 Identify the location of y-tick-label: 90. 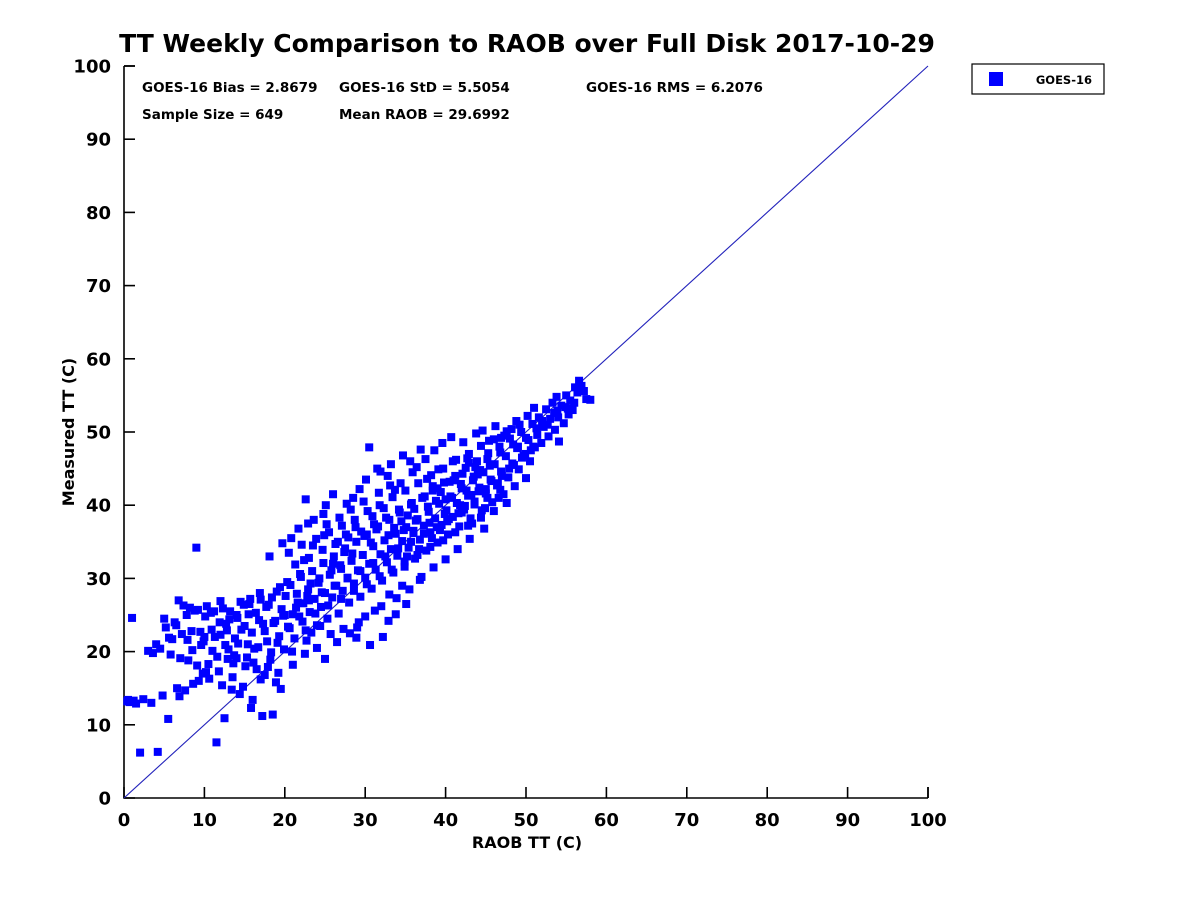
(98, 140).